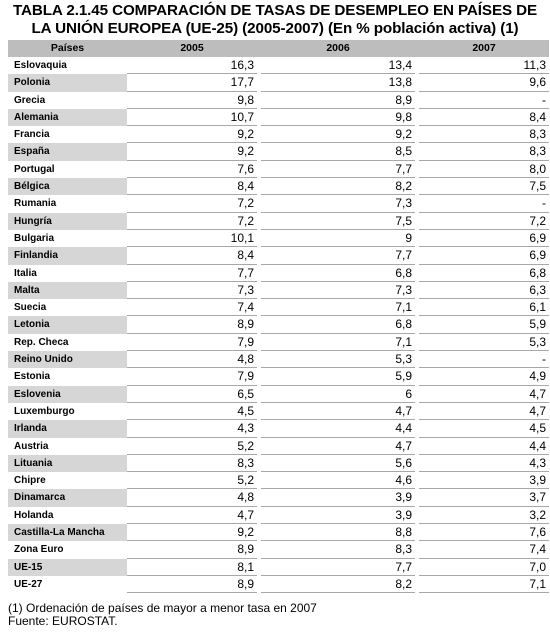  Describe the element at coordinates (278, 308) in the screenshot. I see `table-row: Suecia 7,4 7,1 6,1` at that location.